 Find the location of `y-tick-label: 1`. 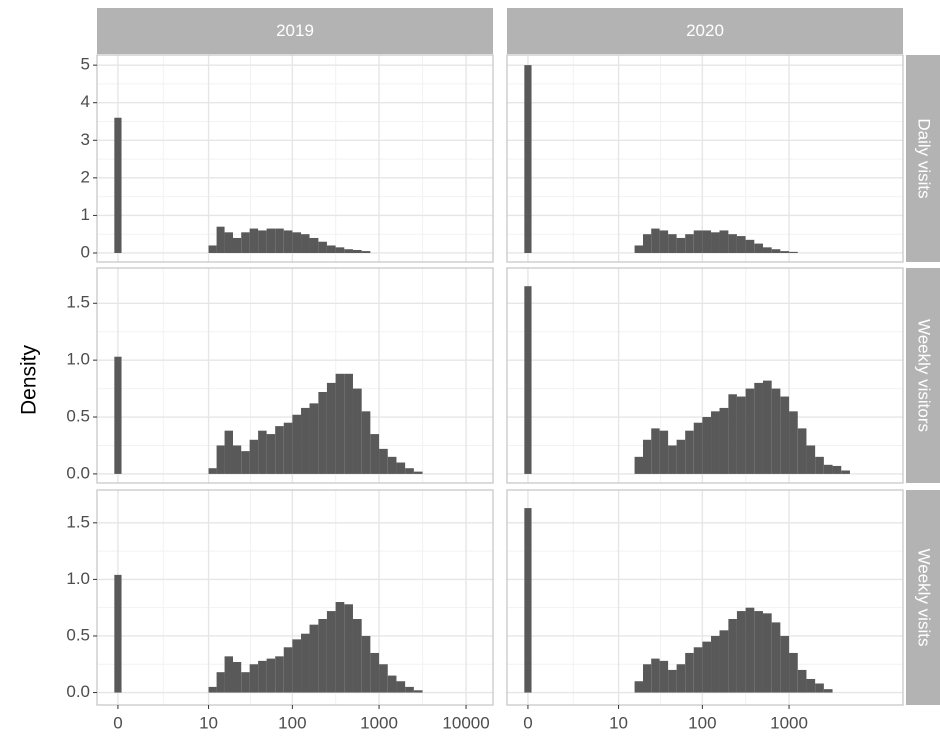

y-tick-label: 1 is located at coordinates (85, 214).